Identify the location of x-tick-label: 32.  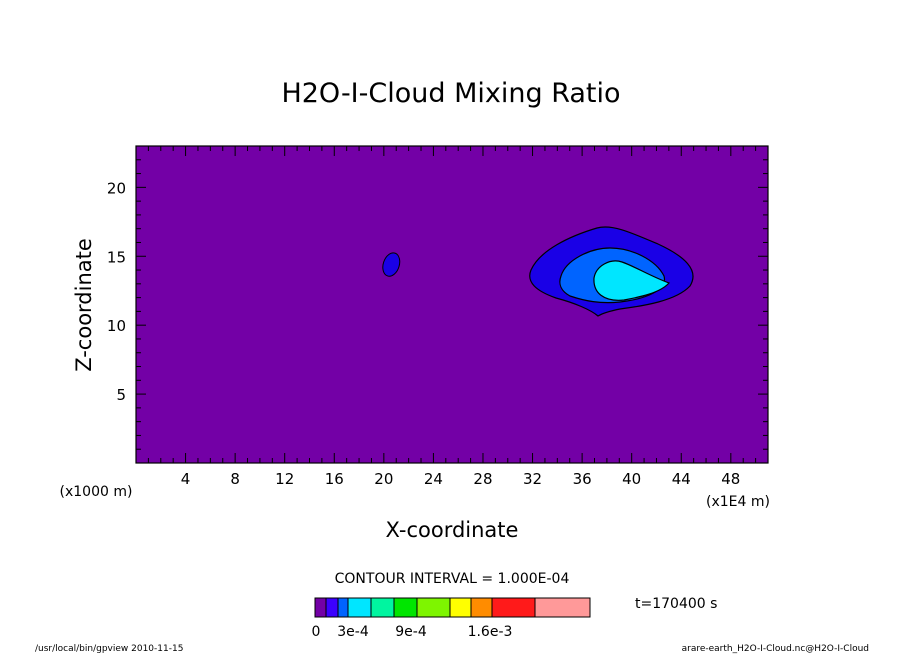
(532, 479).